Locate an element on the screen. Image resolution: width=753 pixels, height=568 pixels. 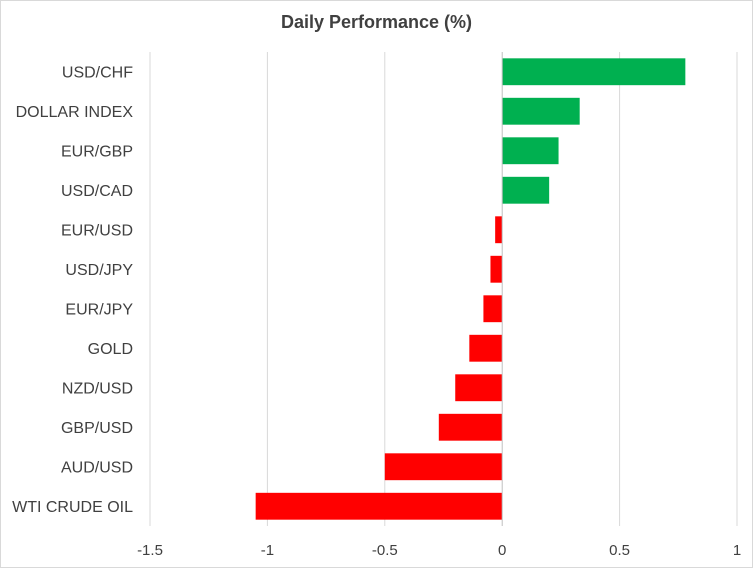
chart-title: Daily Performance (%) is located at coordinates (376, 22).